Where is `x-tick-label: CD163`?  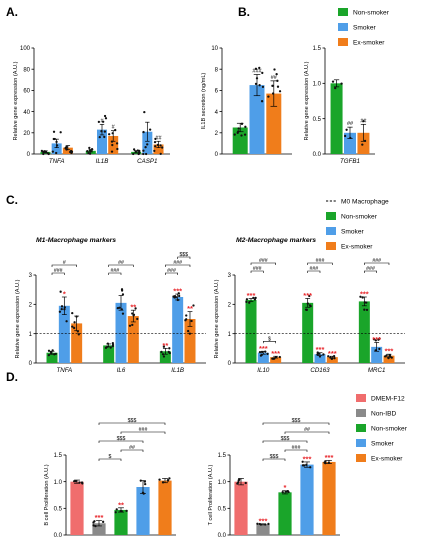
x-tick-label: CD163 is located at coordinates (320, 370).